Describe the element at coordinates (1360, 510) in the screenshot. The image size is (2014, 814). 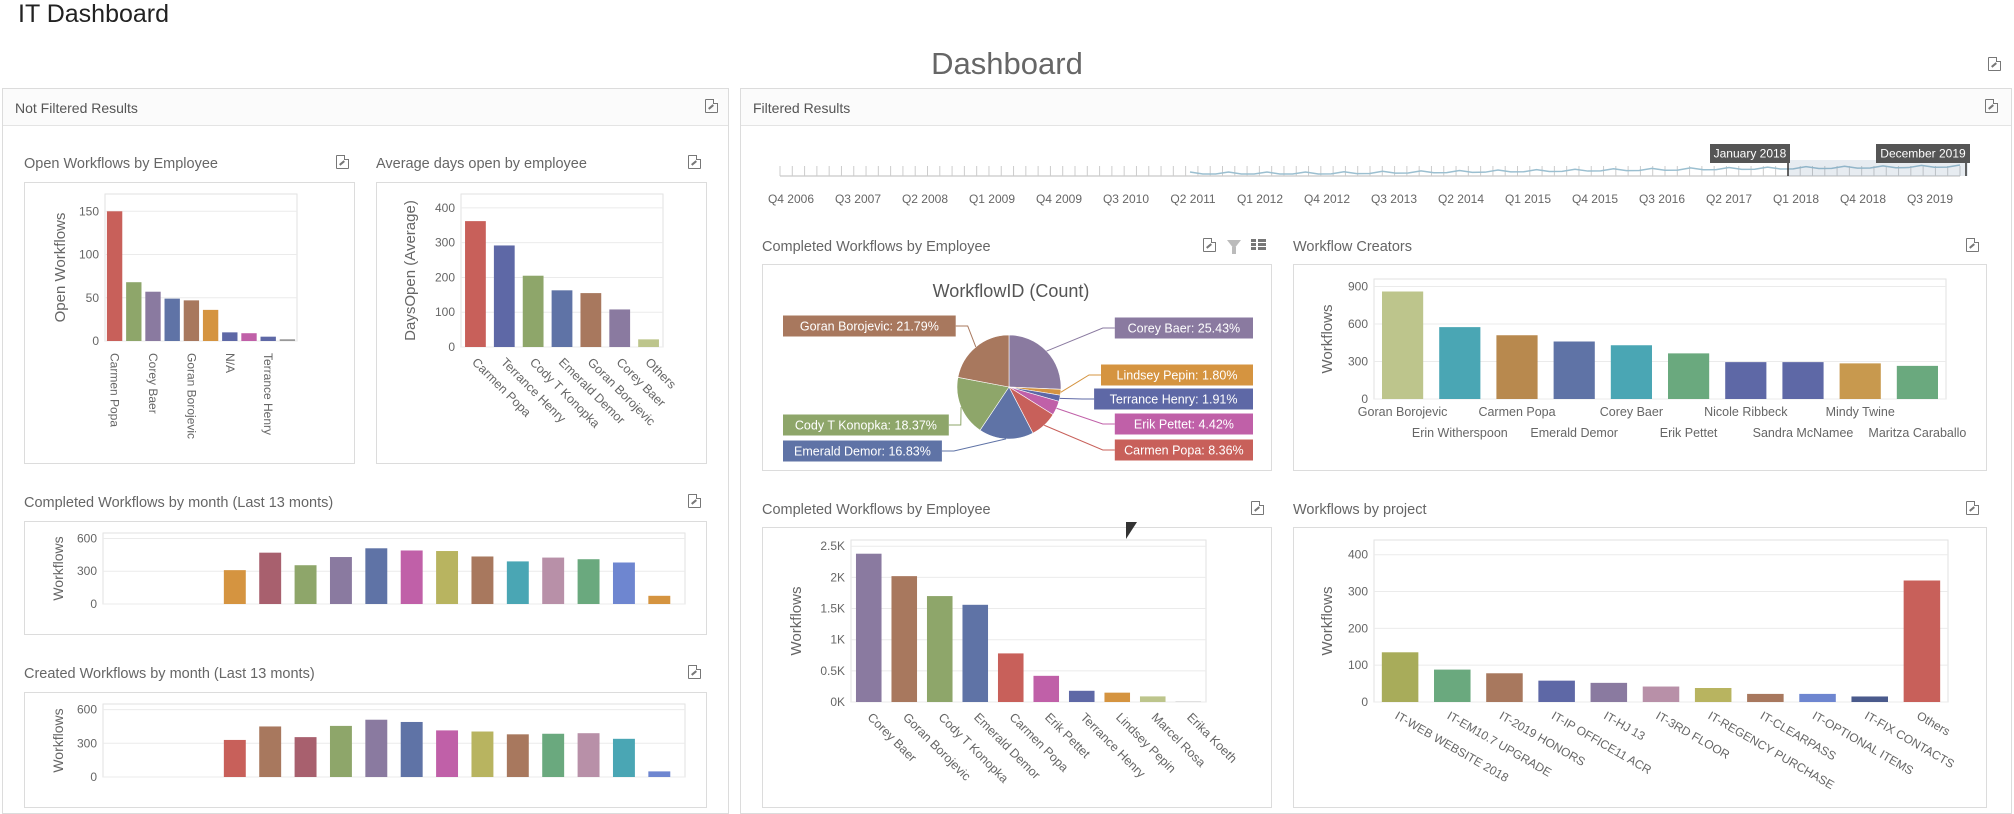
I see `card-title: Workflows by project` at that location.